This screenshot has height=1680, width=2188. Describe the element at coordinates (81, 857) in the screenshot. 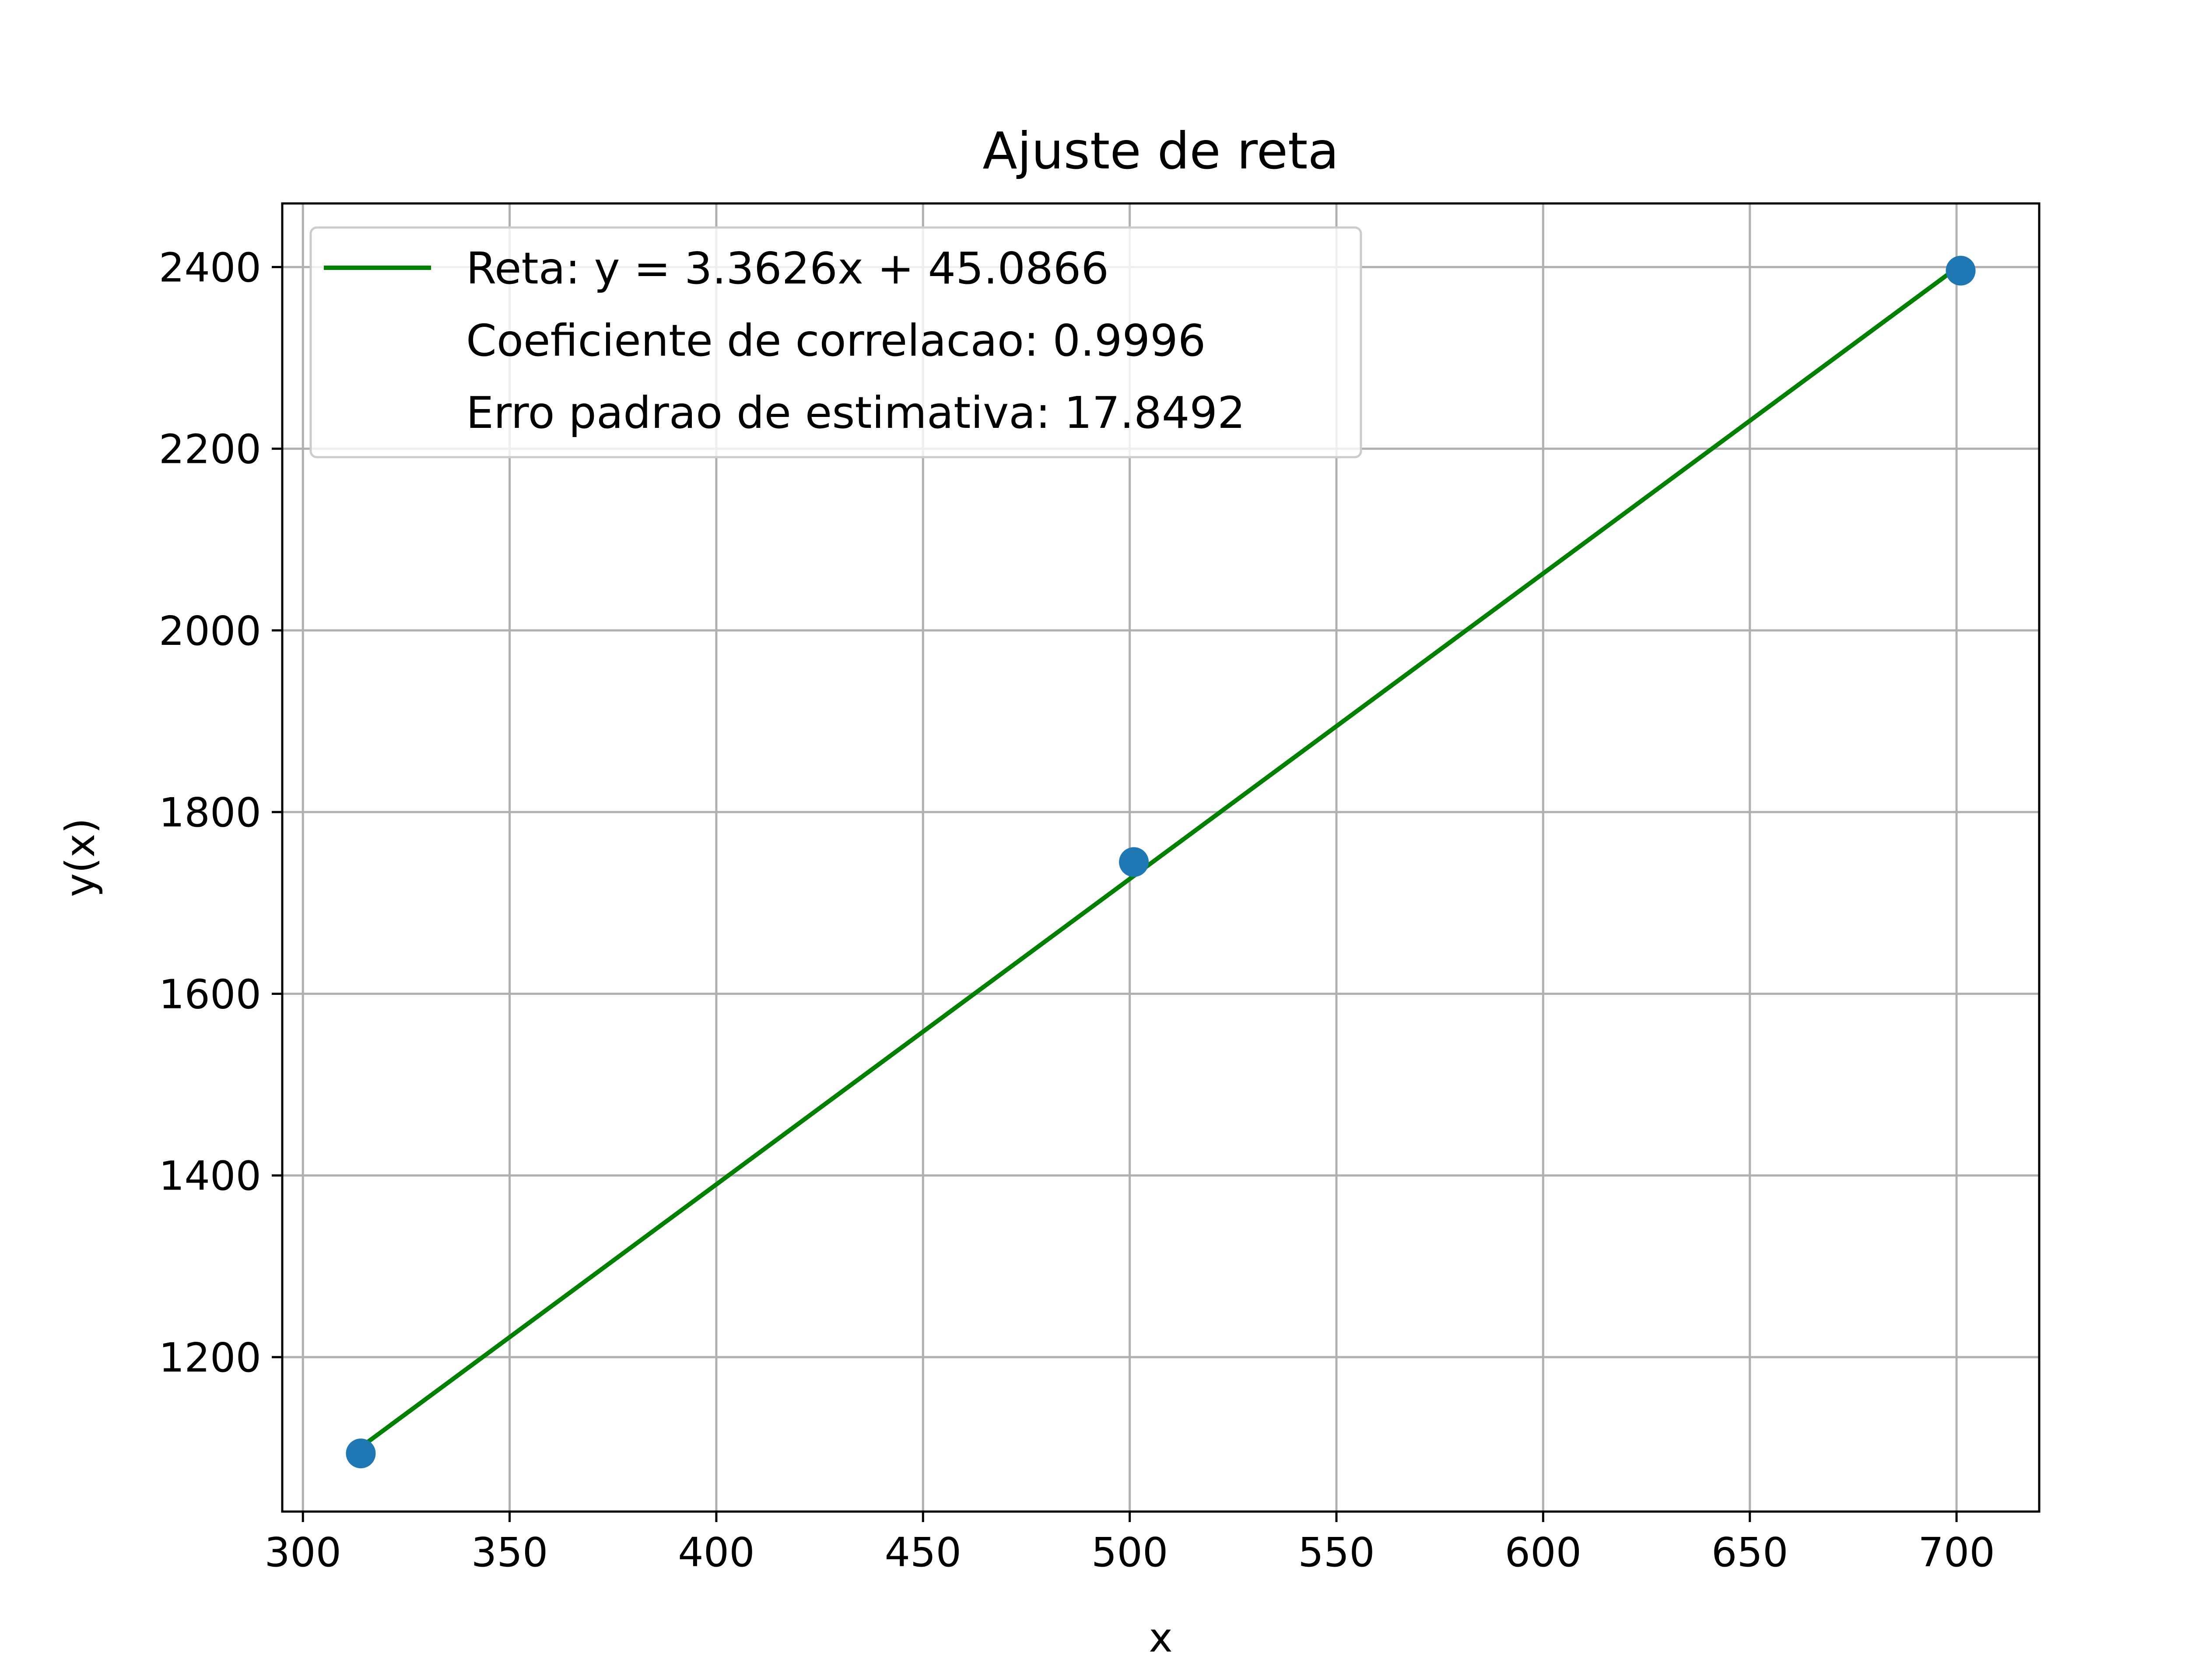

I see `y-axis-label: y(x)` at that location.